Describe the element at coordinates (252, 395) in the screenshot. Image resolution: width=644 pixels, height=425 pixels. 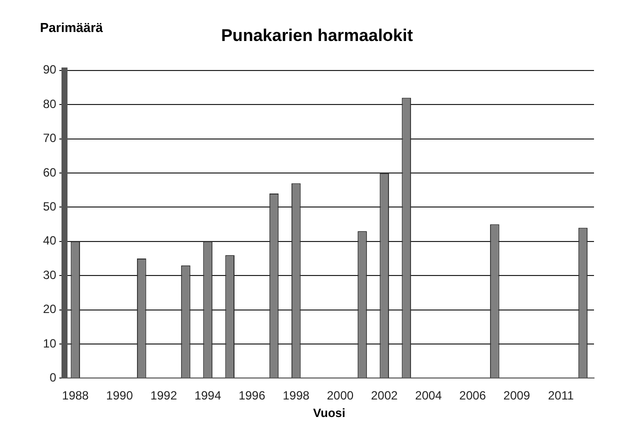
I see `x-tick-label: 1996` at that location.